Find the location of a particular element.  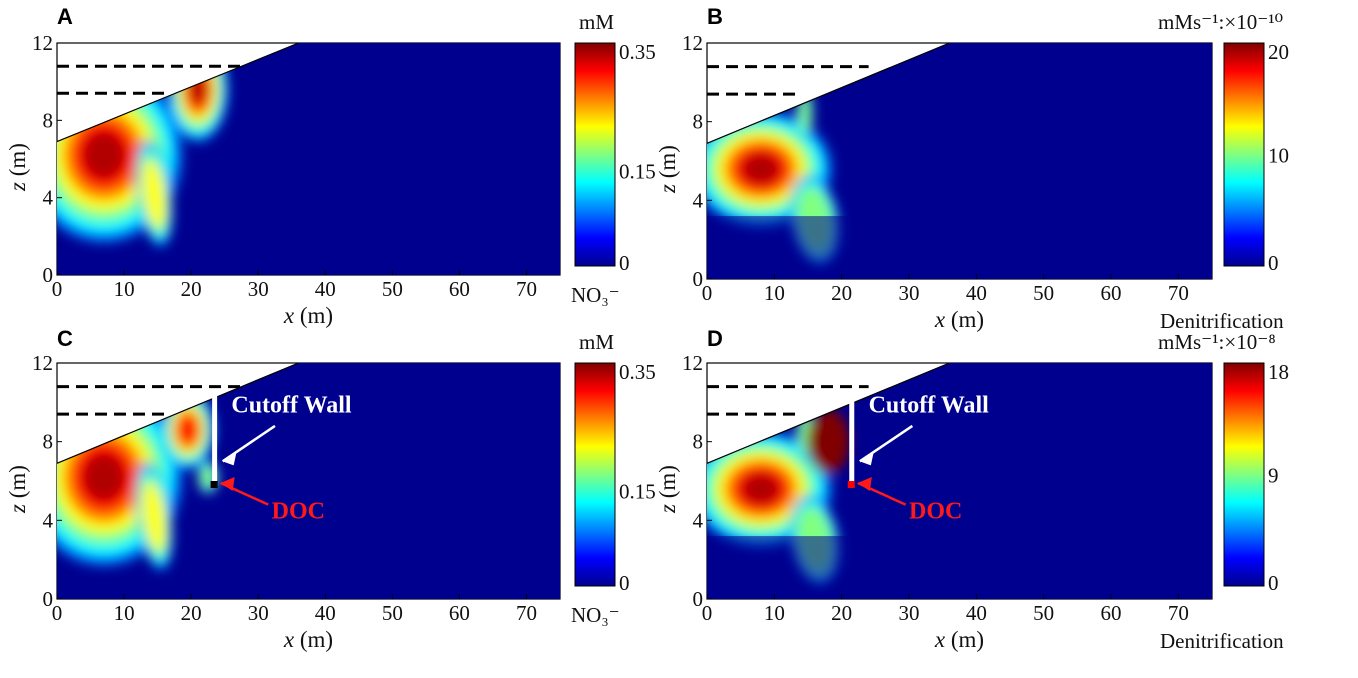

colorbar-tick-label: 10 is located at coordinates (1278, 156).